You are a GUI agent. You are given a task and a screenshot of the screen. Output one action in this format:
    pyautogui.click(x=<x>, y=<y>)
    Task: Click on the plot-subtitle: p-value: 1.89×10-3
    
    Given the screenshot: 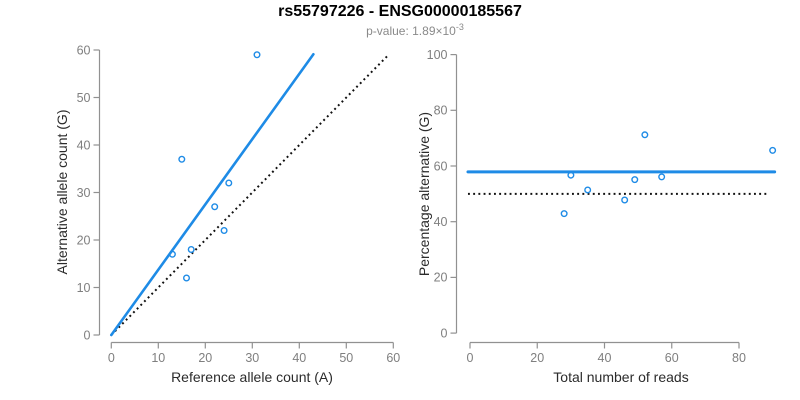 What is the action you would take?
    pyautogui.click(x=407, y=30)
    